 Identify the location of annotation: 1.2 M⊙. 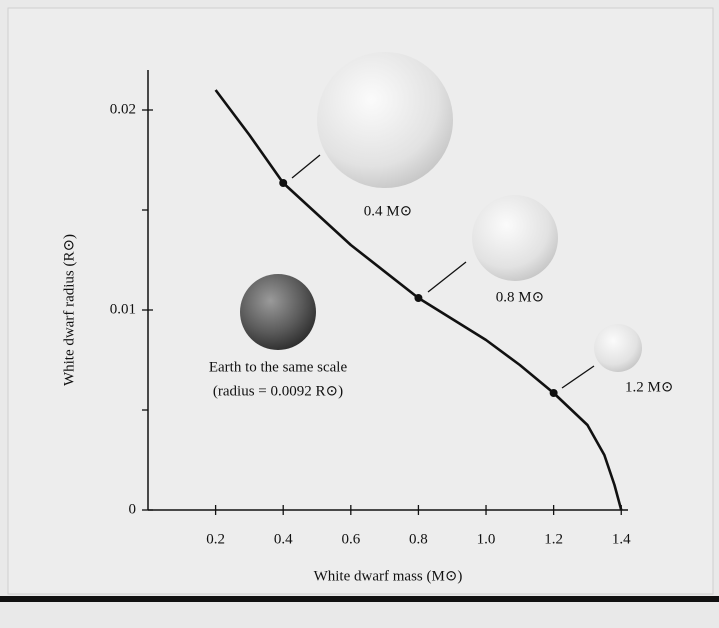
(649, 387).